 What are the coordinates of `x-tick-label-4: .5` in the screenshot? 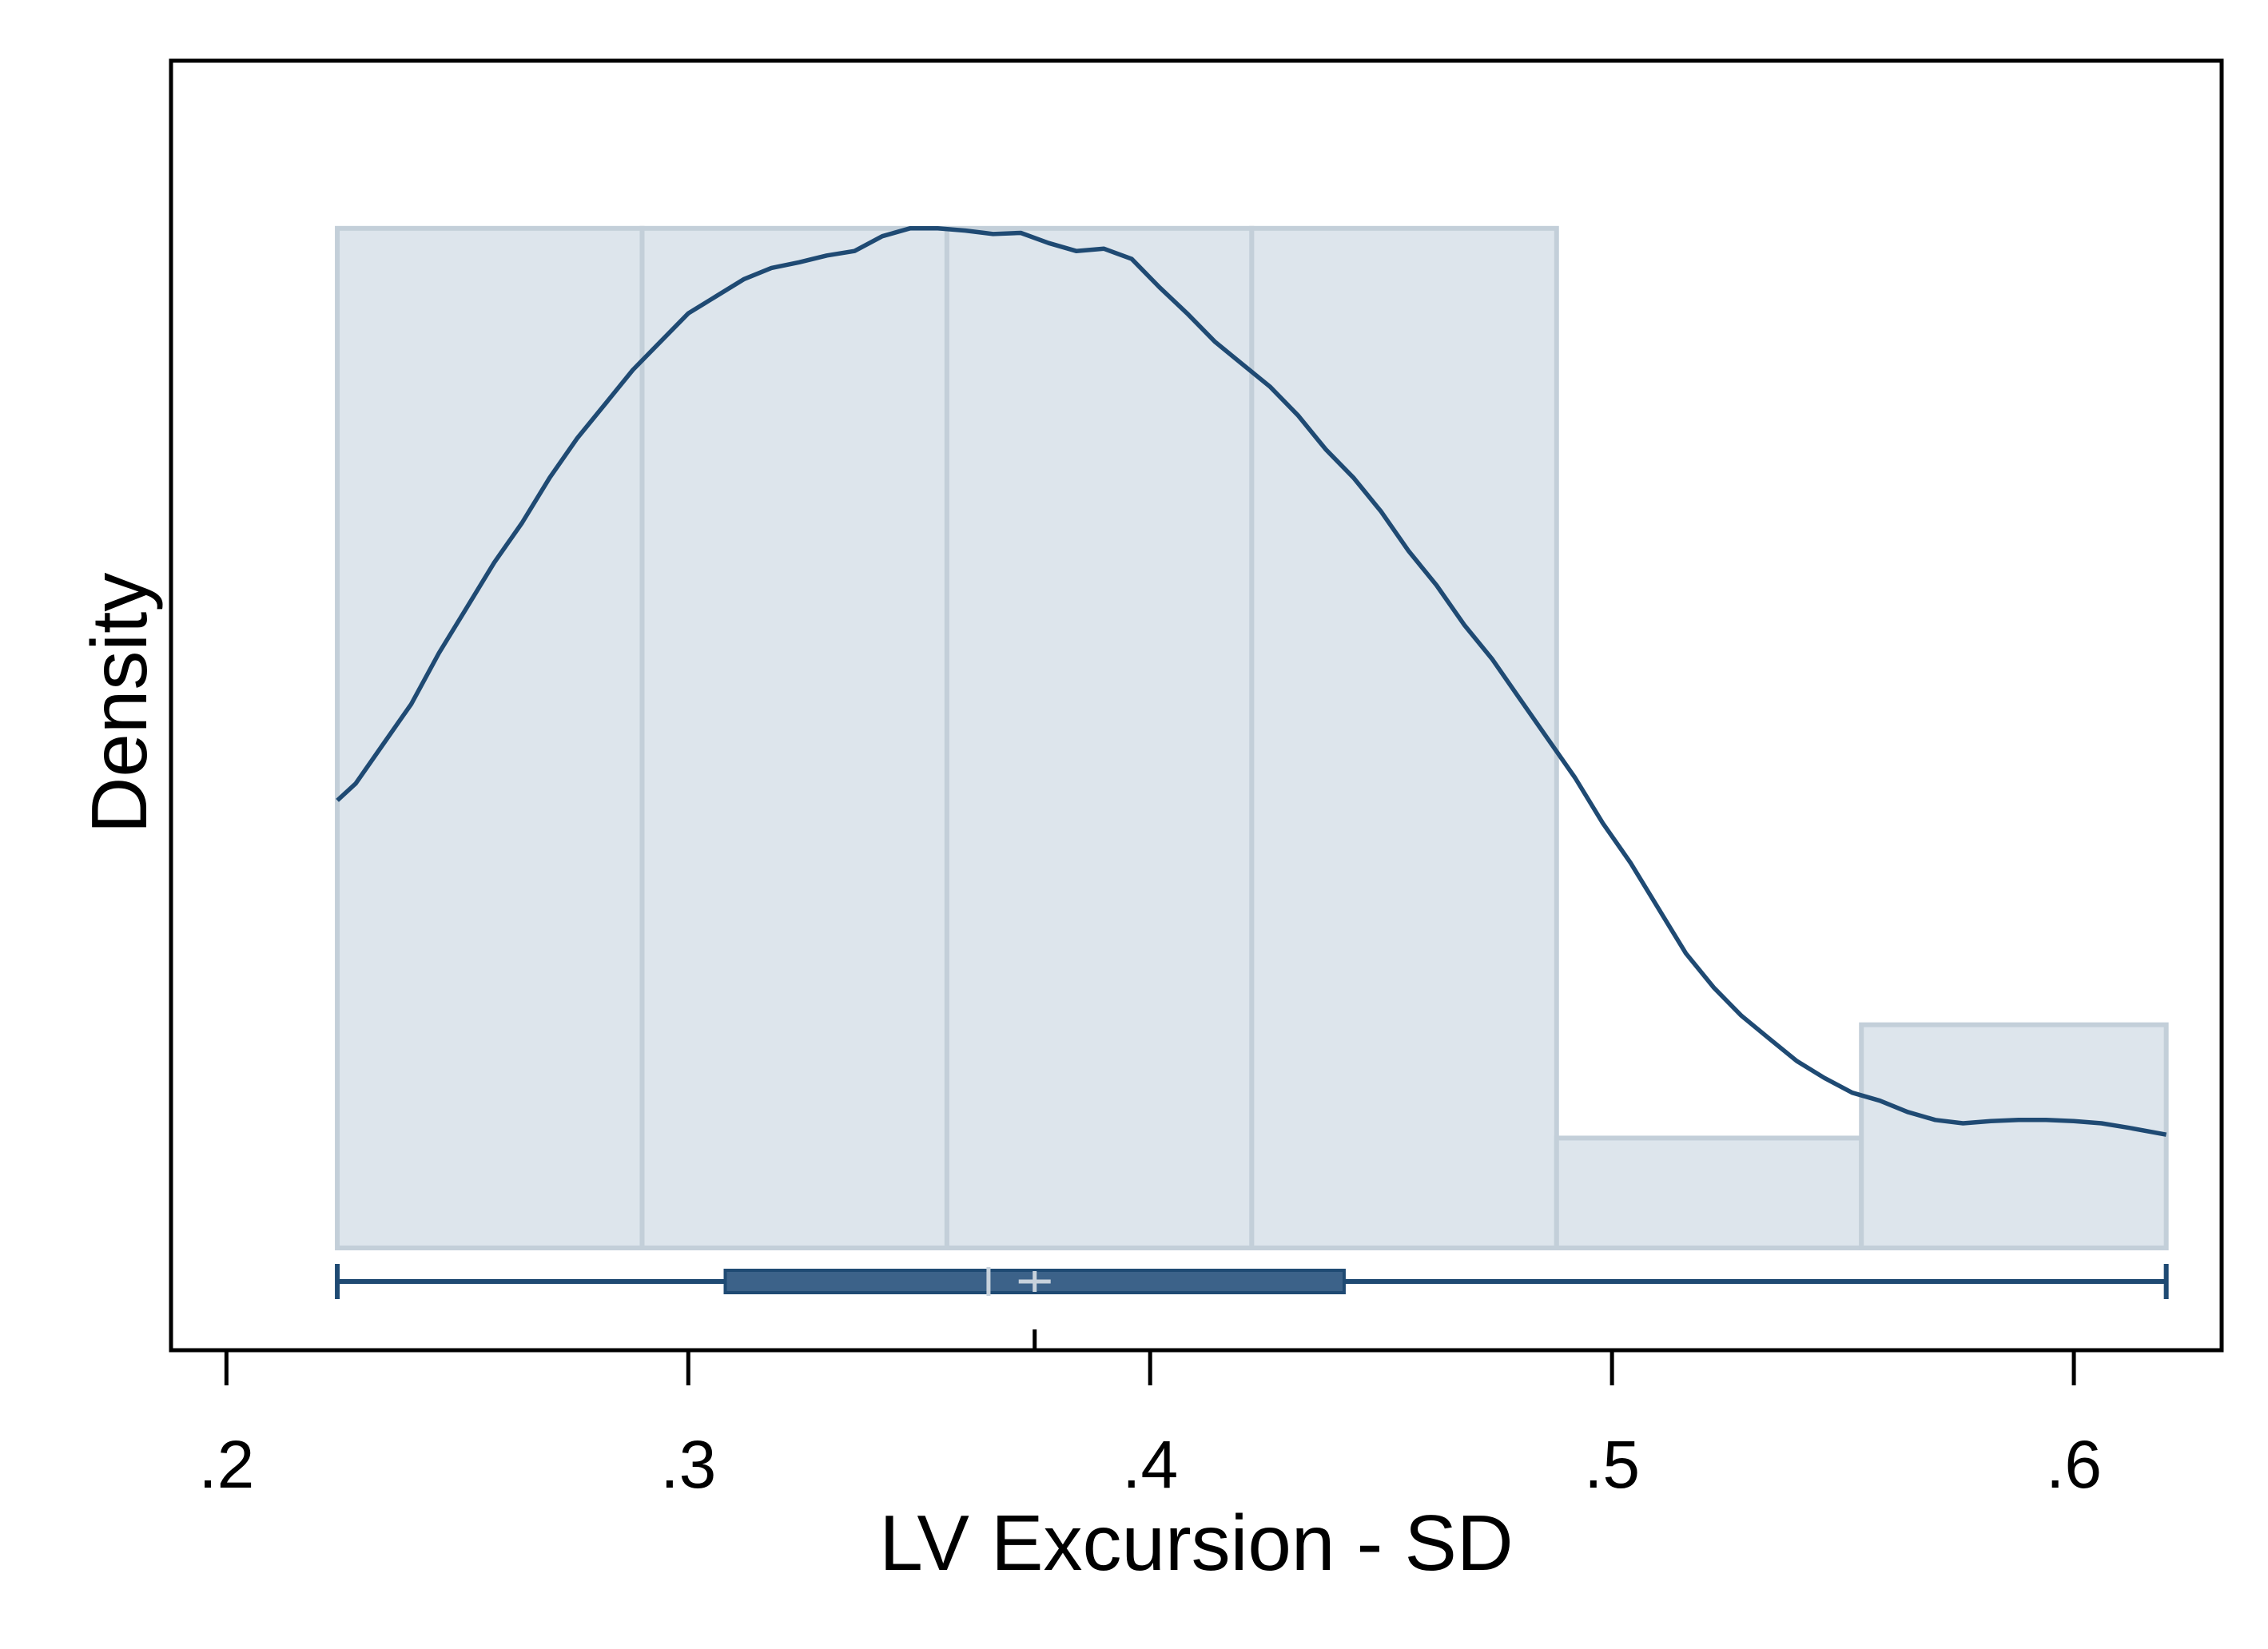 It's located at (1612, 1464).